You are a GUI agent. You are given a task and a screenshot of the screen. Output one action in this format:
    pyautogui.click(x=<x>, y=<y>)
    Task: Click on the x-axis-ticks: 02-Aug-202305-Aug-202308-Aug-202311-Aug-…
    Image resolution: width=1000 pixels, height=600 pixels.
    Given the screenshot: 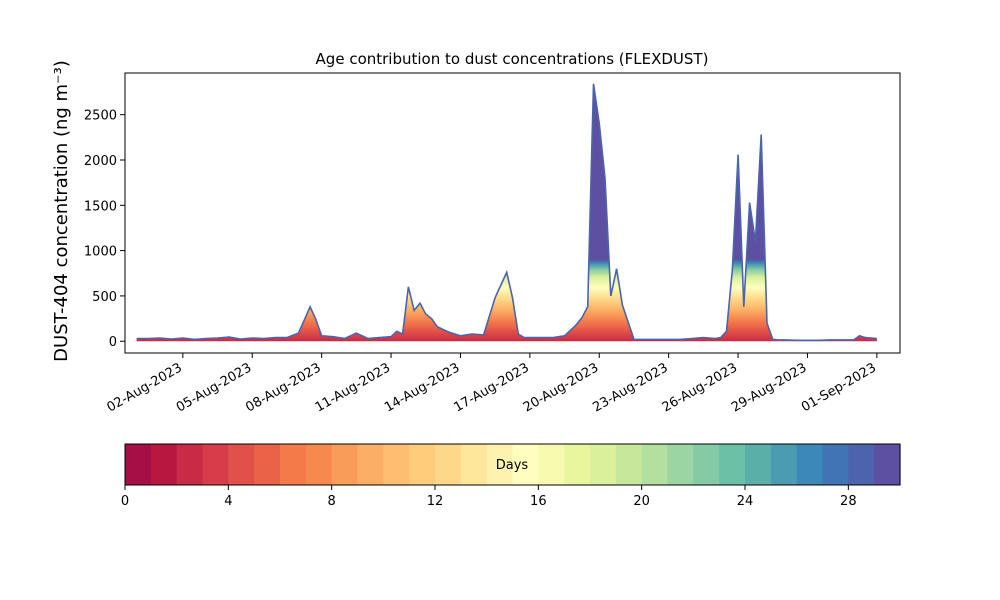 What is the action you would take?
    pyautogui.click(x=491, y=384)
    